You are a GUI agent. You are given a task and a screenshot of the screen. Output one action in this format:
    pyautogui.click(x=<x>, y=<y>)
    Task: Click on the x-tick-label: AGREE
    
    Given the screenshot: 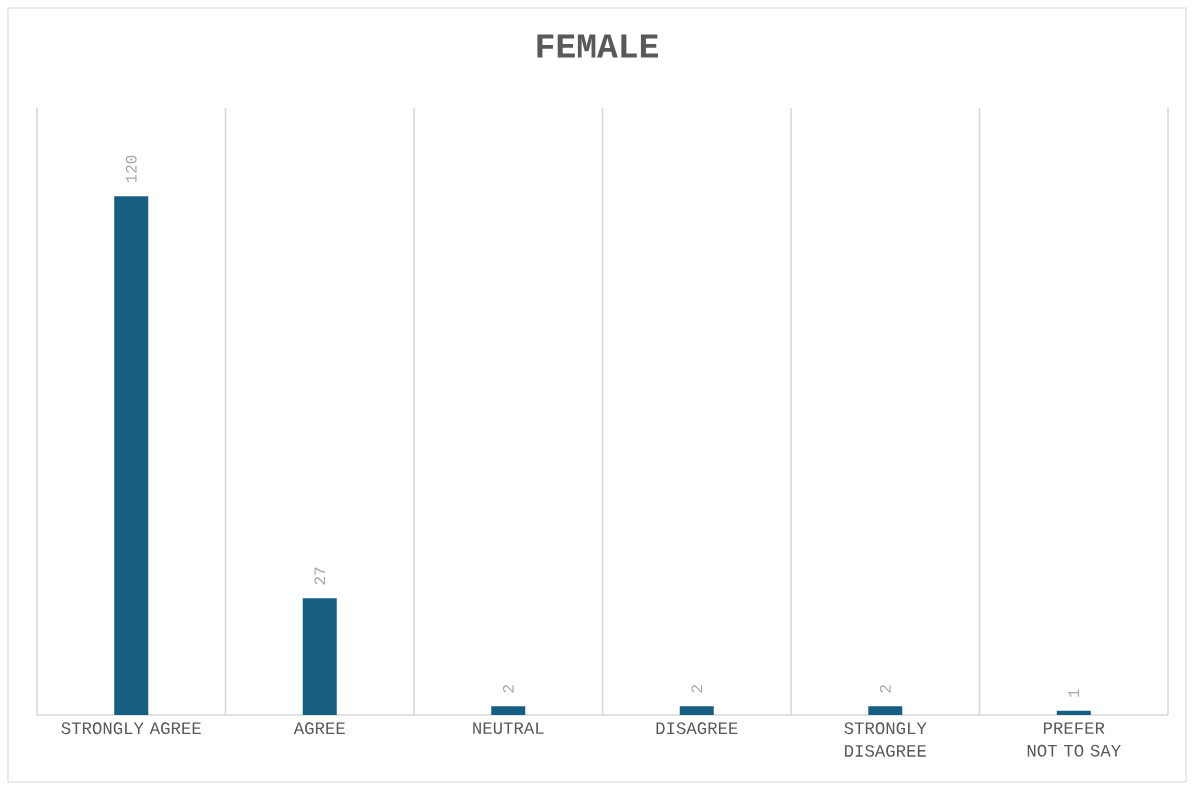 What is the action you would take?
    pyautogui.click(x=319, y=728)
    